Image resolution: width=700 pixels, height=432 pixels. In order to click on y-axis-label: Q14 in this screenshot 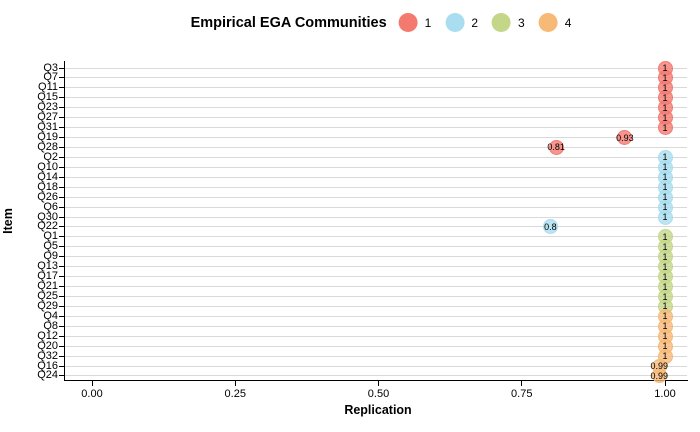, I will do `click(47, 176)`.